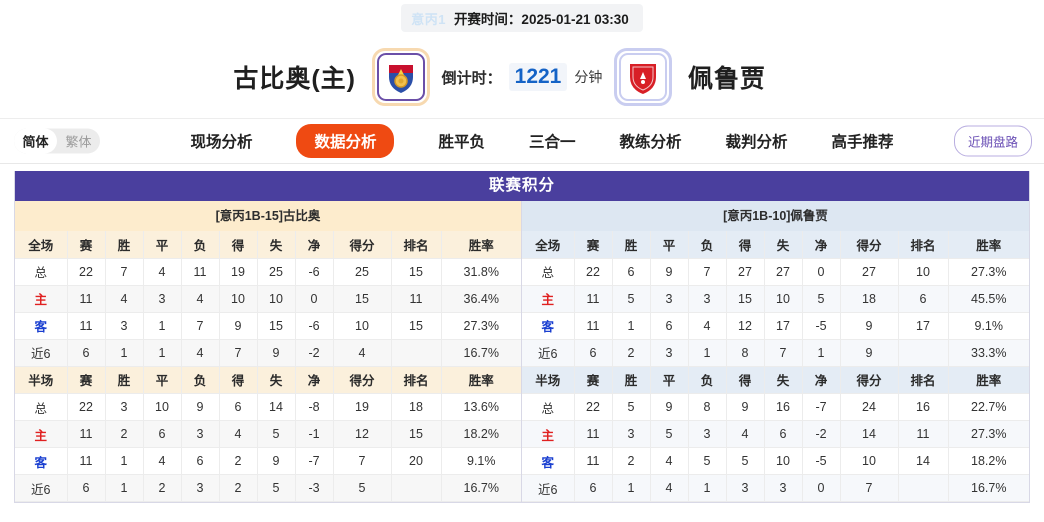  I want to click on countdown-unit: 分钟, so click(588, 77).